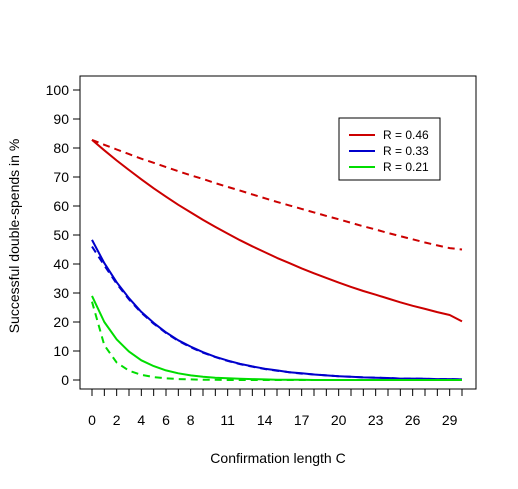 The image size is (518, 489). What do you see at coordinates (406, 167) in the screenshot?
I see `legend-label: R = 0.21` at bounding box center [406, 167].